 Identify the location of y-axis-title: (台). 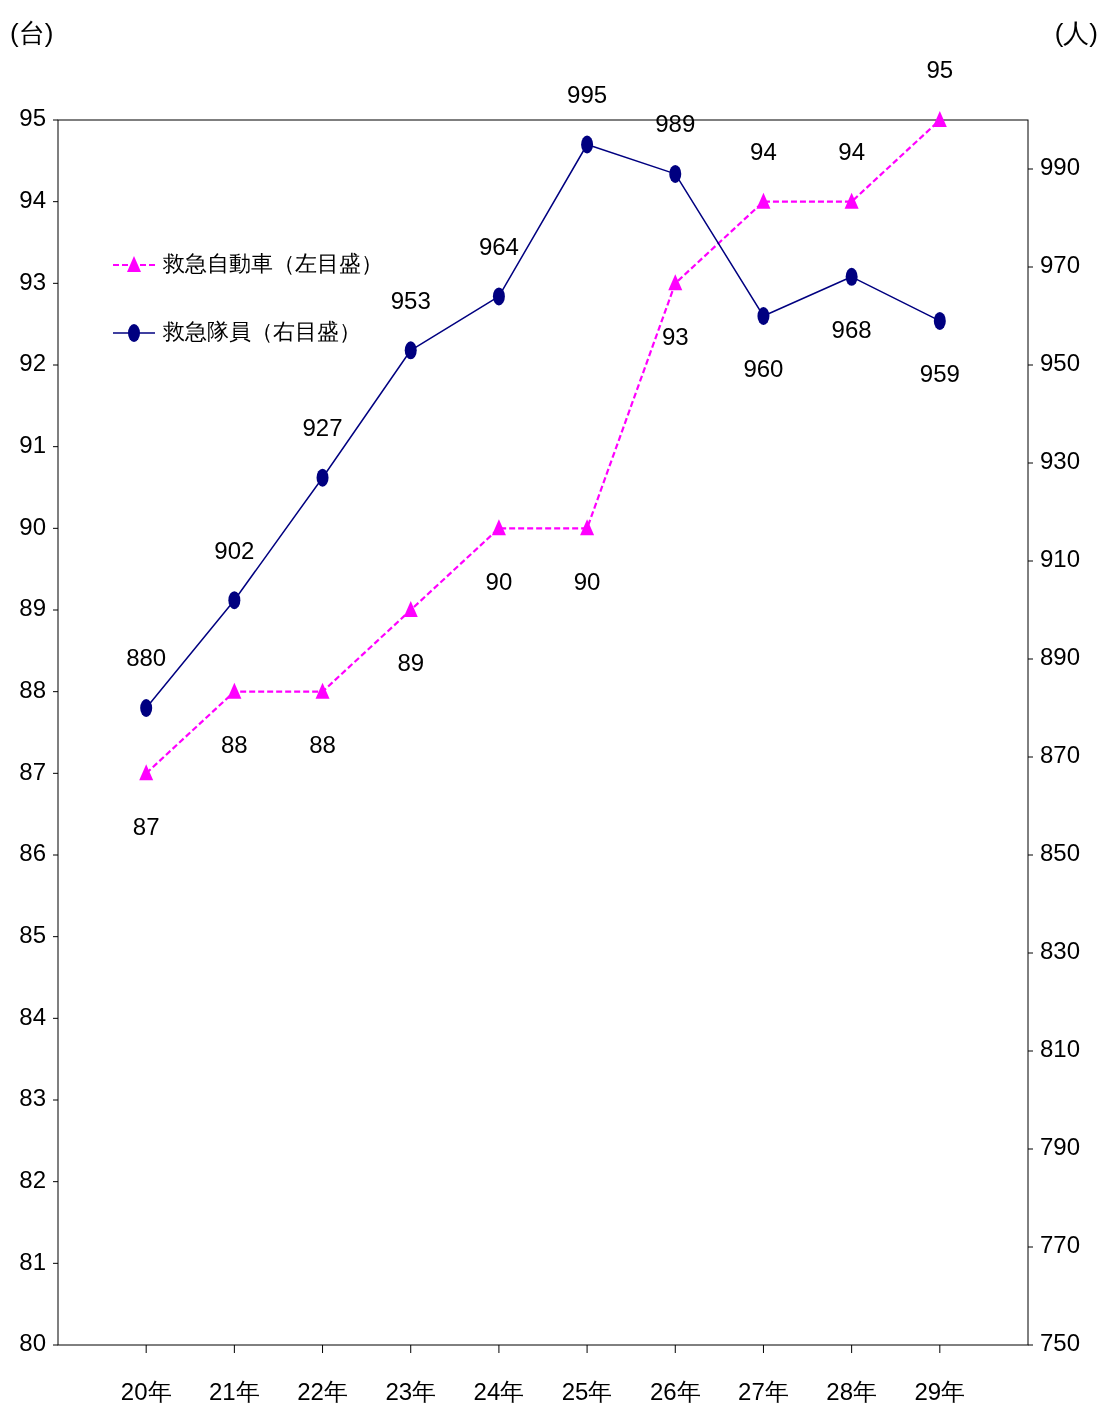
(32, 33).